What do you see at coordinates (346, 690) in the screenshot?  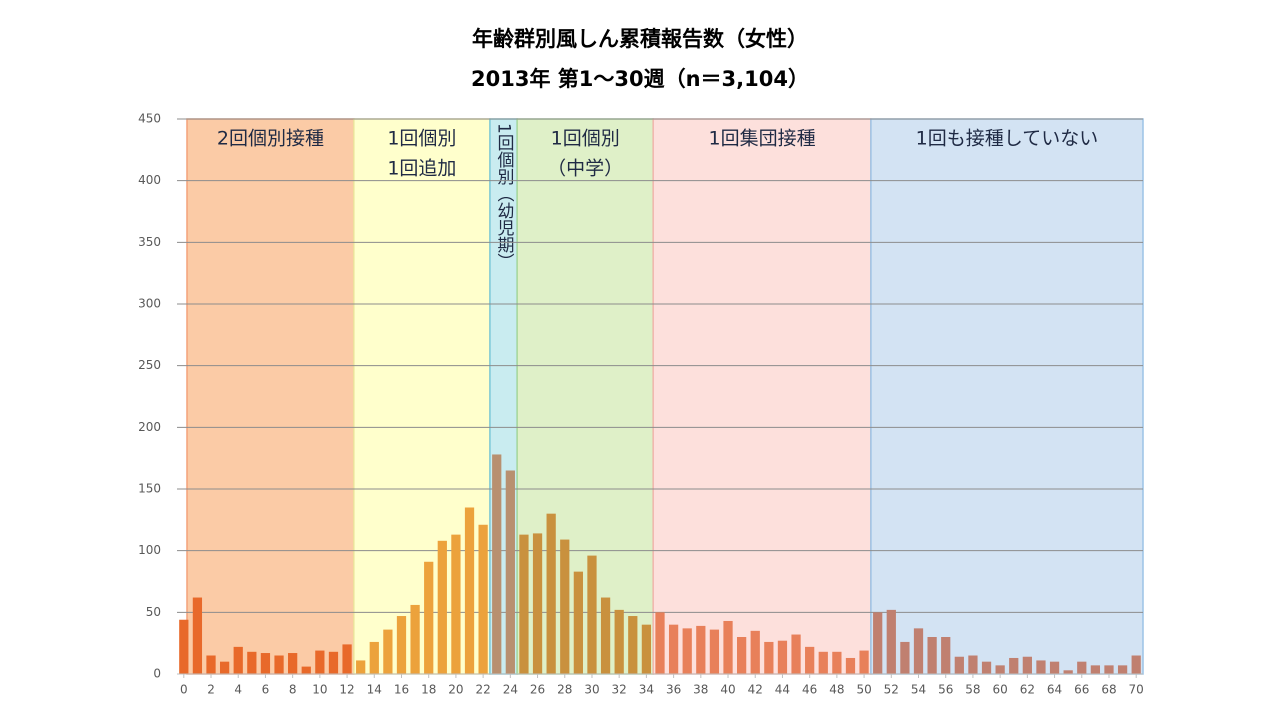 I see `x-tick-label: 12` at bounding box center [346, 690].